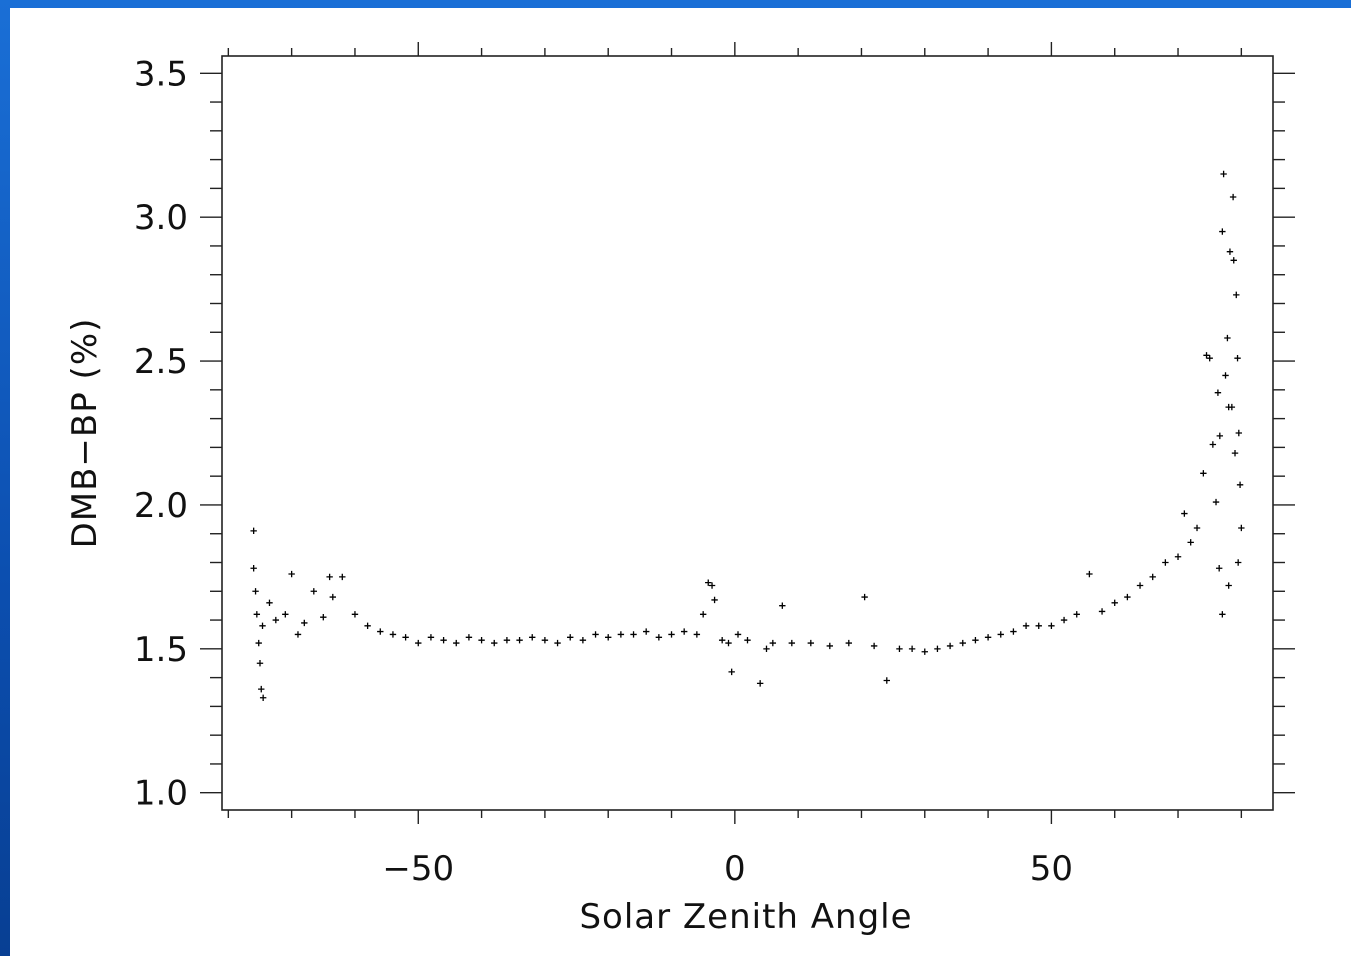 This screenshot has height=956, width=1351. Describe the element at coordinates (161, 74) in the screenshot. I see `y-tick-label: 3.5` at that location.